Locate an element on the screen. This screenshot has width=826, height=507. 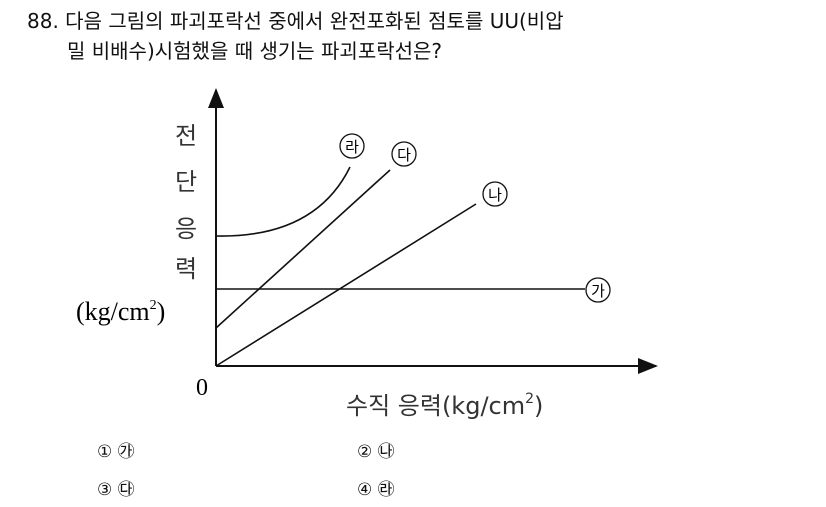
option-3: ③ ㉰ is located at coordinates (116, 490).